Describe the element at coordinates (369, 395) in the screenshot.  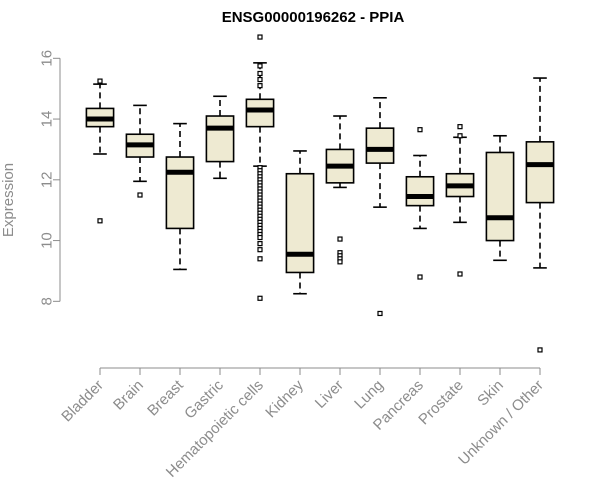
I see `x-tick-label: Lung` at that location.